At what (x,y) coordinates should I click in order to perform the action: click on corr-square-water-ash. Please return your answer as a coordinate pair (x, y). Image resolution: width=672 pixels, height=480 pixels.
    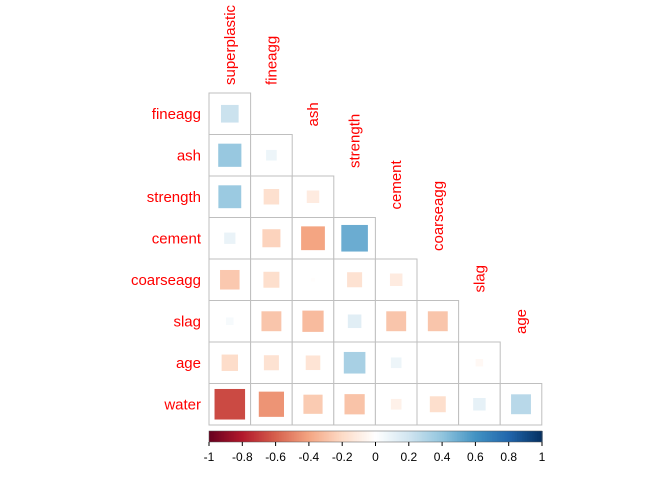
    Looking at the image, I should click on (313, 404).